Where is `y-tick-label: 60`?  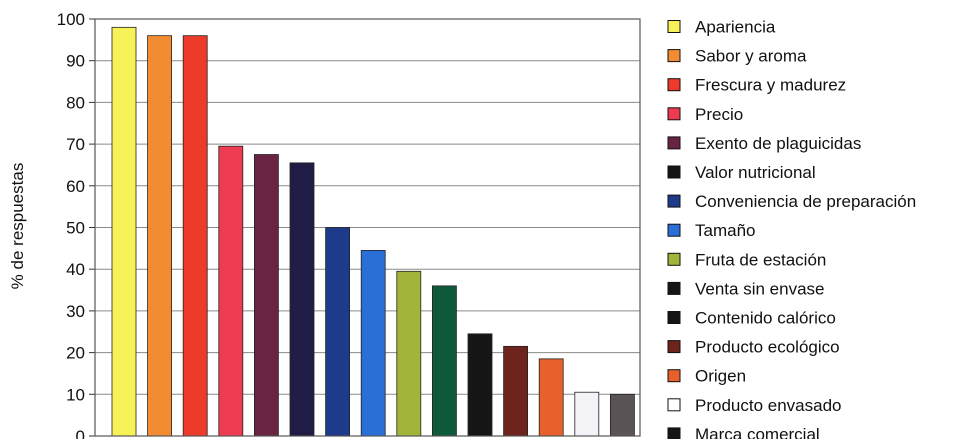
y-tick-label: 60 is located at coordinates (75, 186).